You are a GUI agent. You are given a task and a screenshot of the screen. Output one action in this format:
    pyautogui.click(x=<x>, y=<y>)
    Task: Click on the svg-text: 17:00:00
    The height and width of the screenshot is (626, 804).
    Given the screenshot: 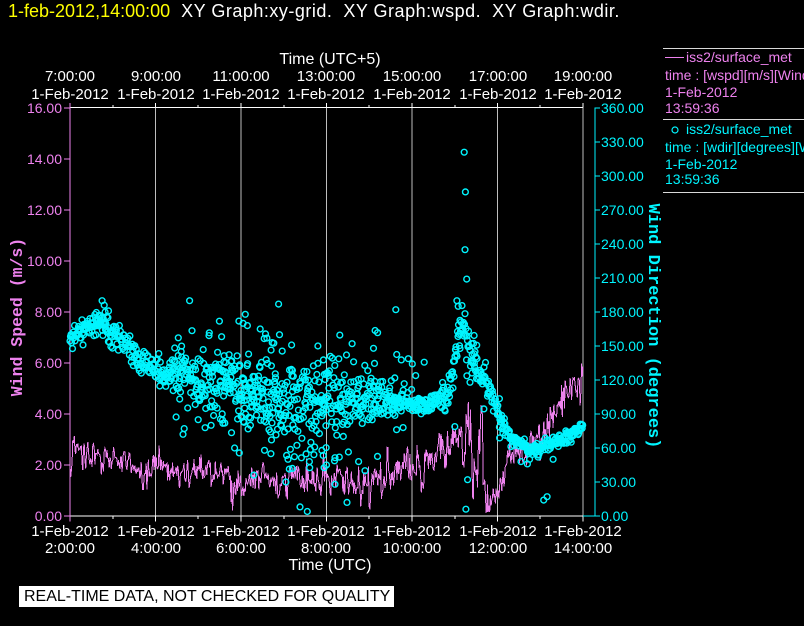 What is the action you would take?
    pyautogui.click(x=498, y=76)
    